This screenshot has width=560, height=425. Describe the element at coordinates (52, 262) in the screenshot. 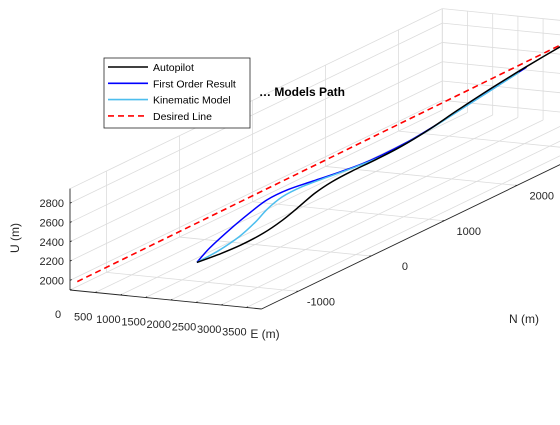

I see `z-tick-label: 2200` at that location.